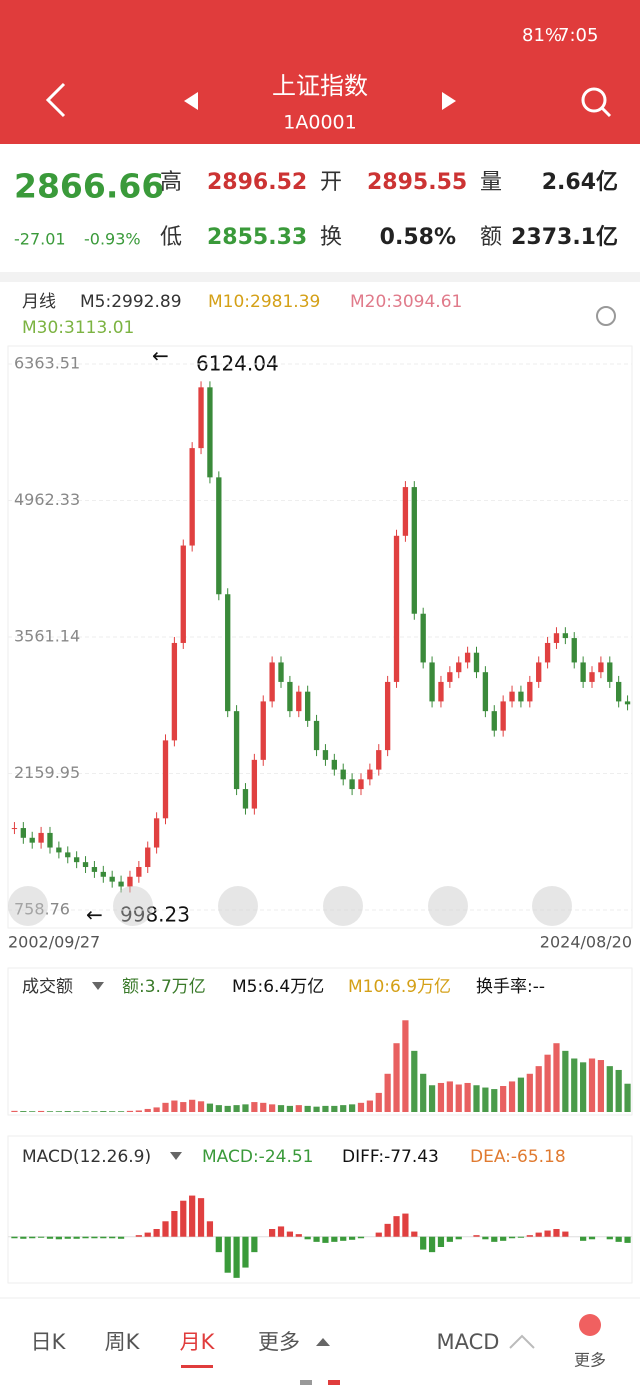 This screenshot has height=1391, width=640. I want to click on back-button, so click(55, 100).